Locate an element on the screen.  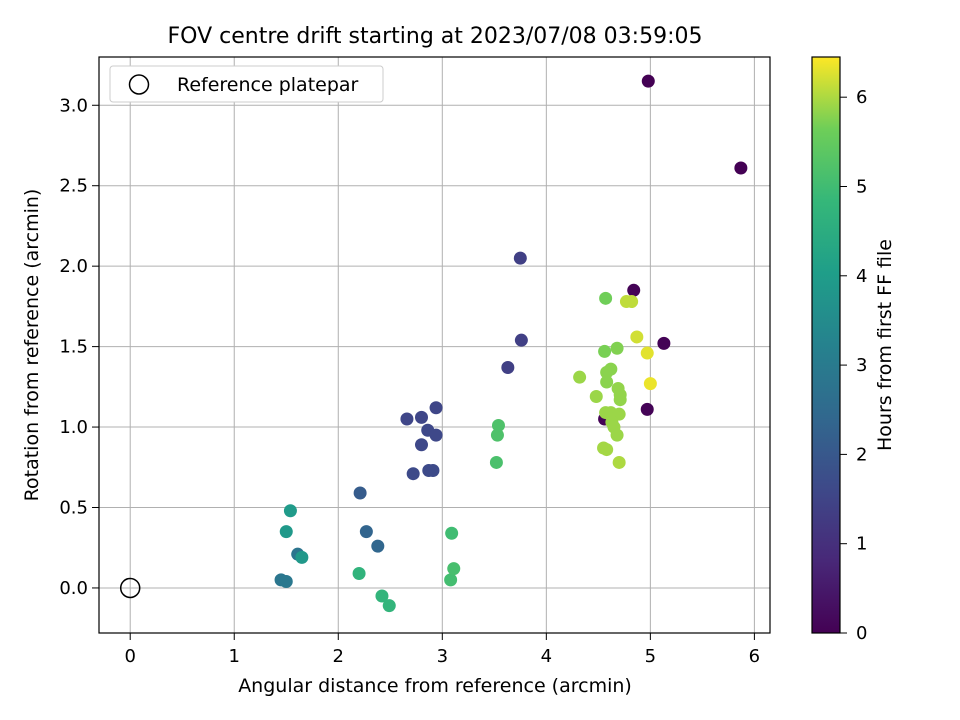
colorbar-ticks: 0 1 2 3 4 5 6 is located at coordinates (853, 365).